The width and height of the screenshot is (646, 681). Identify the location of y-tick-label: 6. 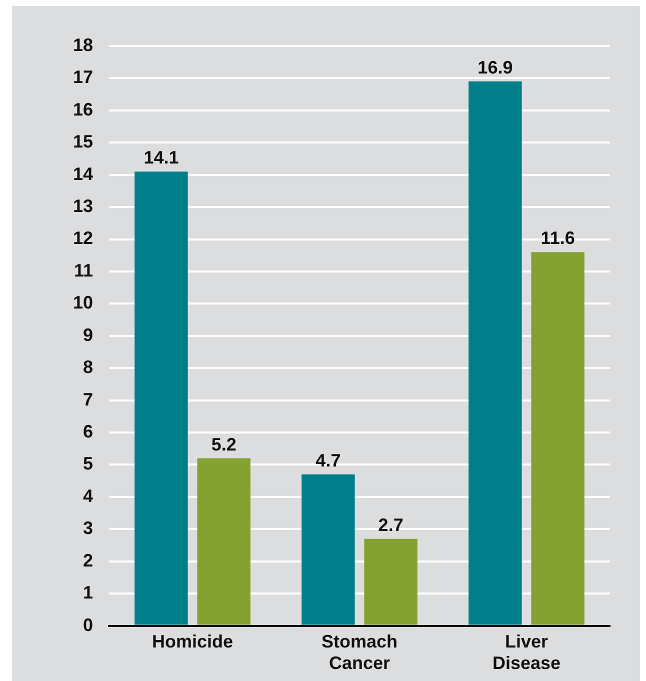
(88, 432).